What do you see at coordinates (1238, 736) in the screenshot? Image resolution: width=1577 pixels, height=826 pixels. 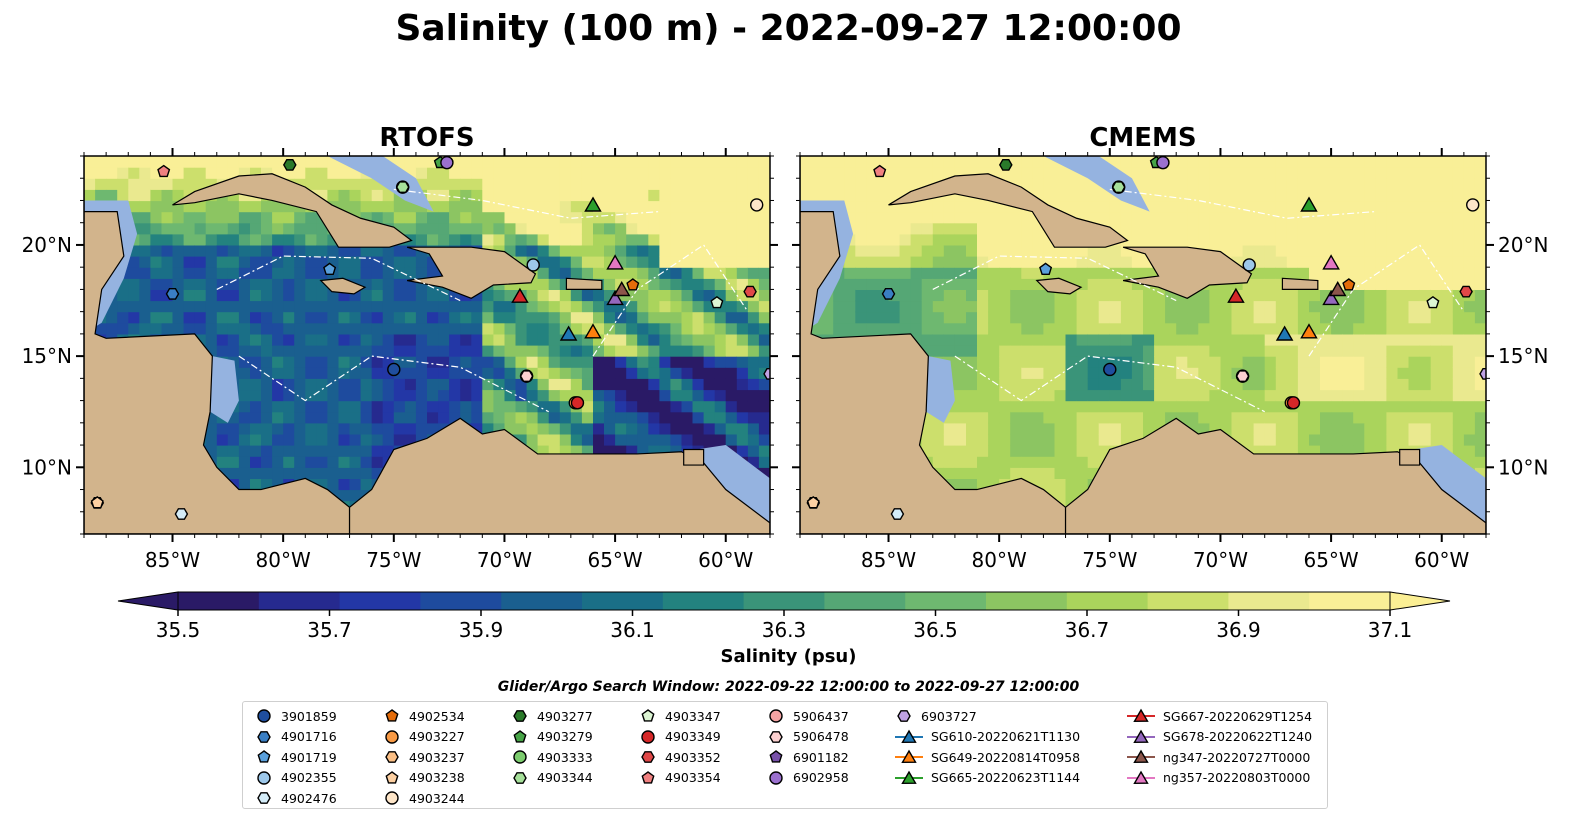 I see `legend-label: SG678-20220622T1240` at bounding box center [1238, 736].